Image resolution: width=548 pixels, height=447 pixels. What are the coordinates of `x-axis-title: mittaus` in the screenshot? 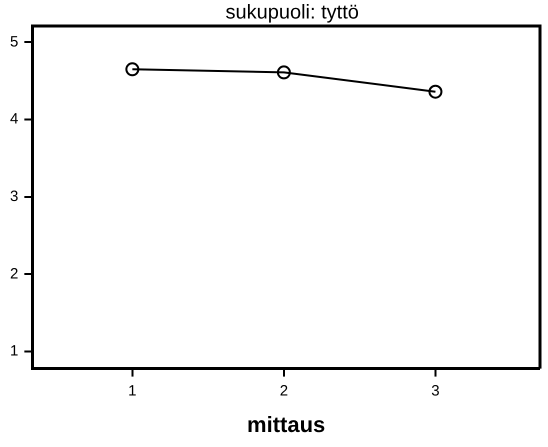 It's located at (286, 424).